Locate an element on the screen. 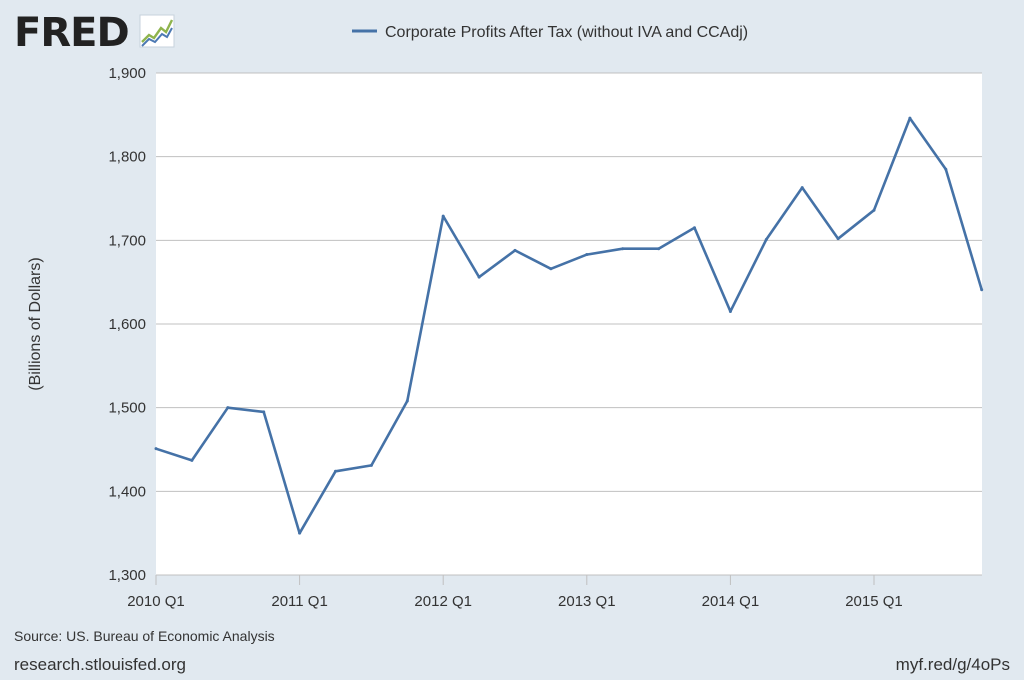 This screenshot has height=680, width=1024. x-tick-label: 2012 Q1 is located at coordinates (443, 601).